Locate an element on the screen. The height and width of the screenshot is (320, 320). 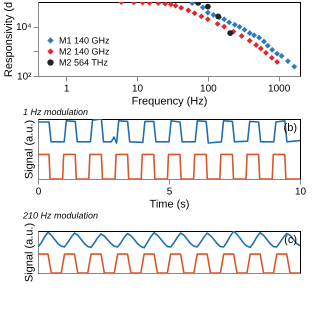
legend-label: M1 140 GHz is located at coordinates (84, 41).